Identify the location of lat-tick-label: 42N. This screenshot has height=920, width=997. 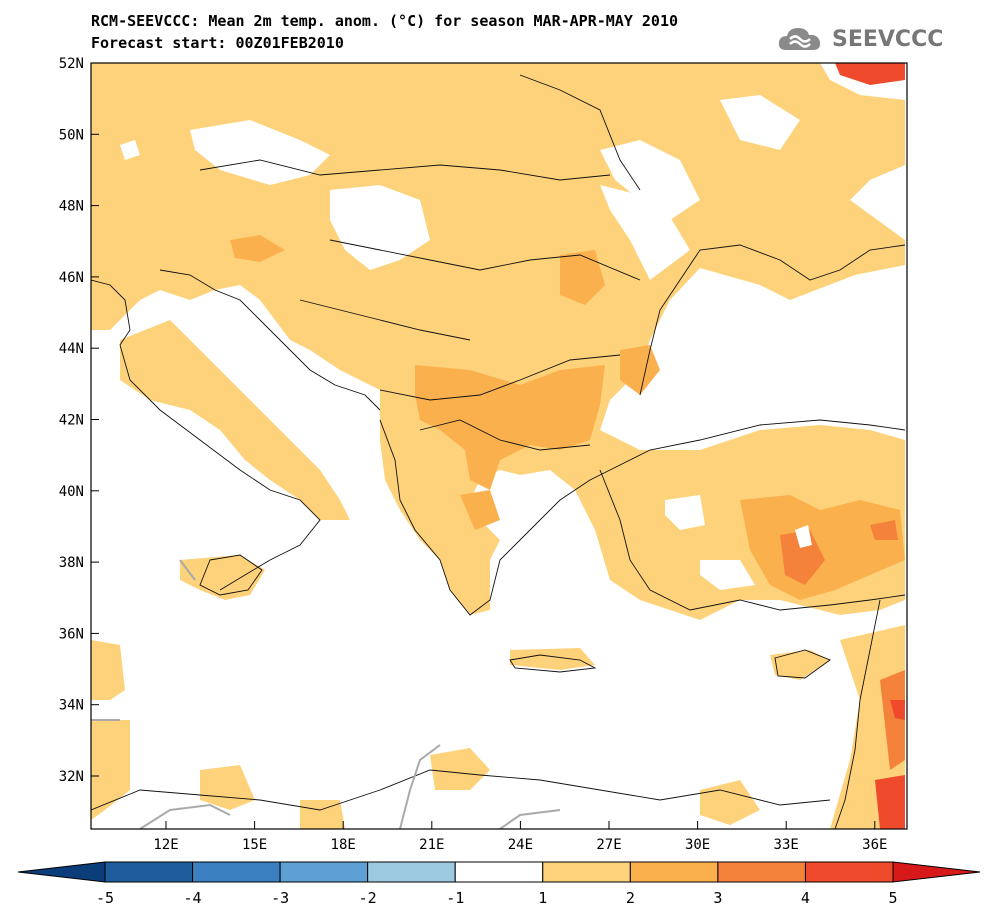
(71, 421).